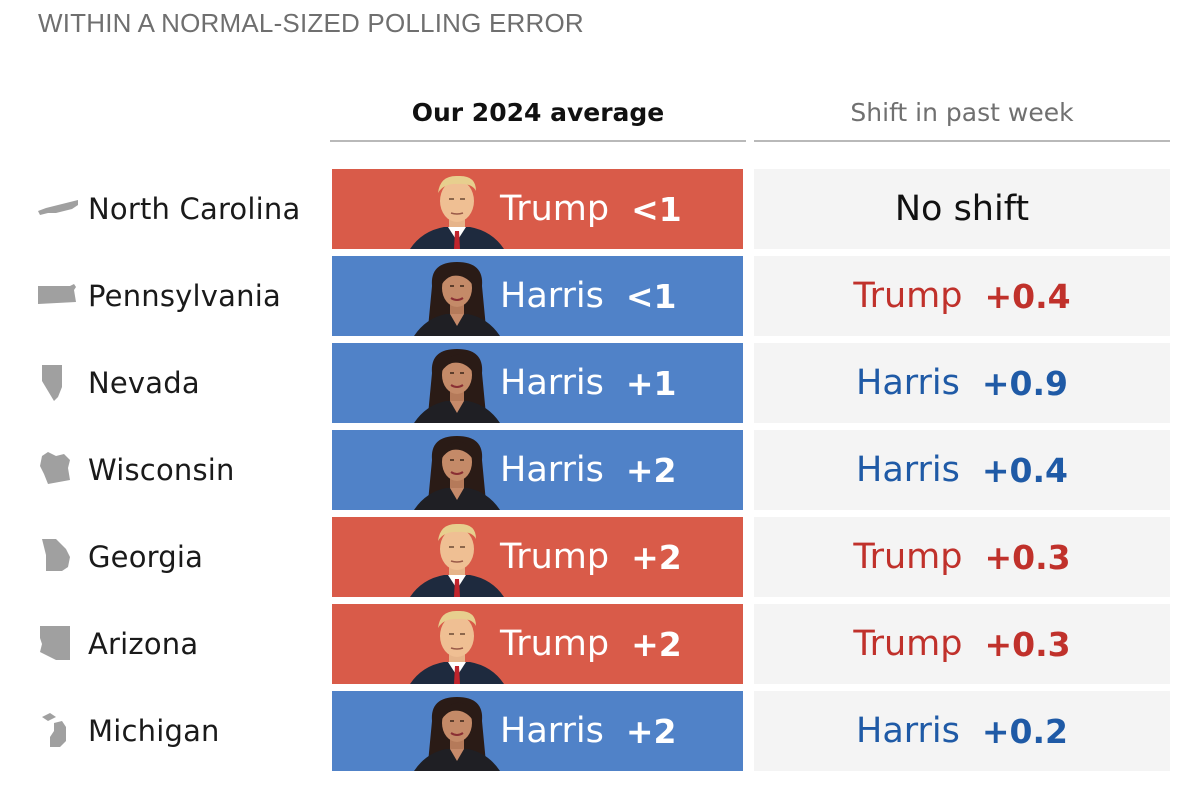 The height and width of the screenshot is (789, 1200). I want to click on state-name: North Carolina, so click(194, 209).